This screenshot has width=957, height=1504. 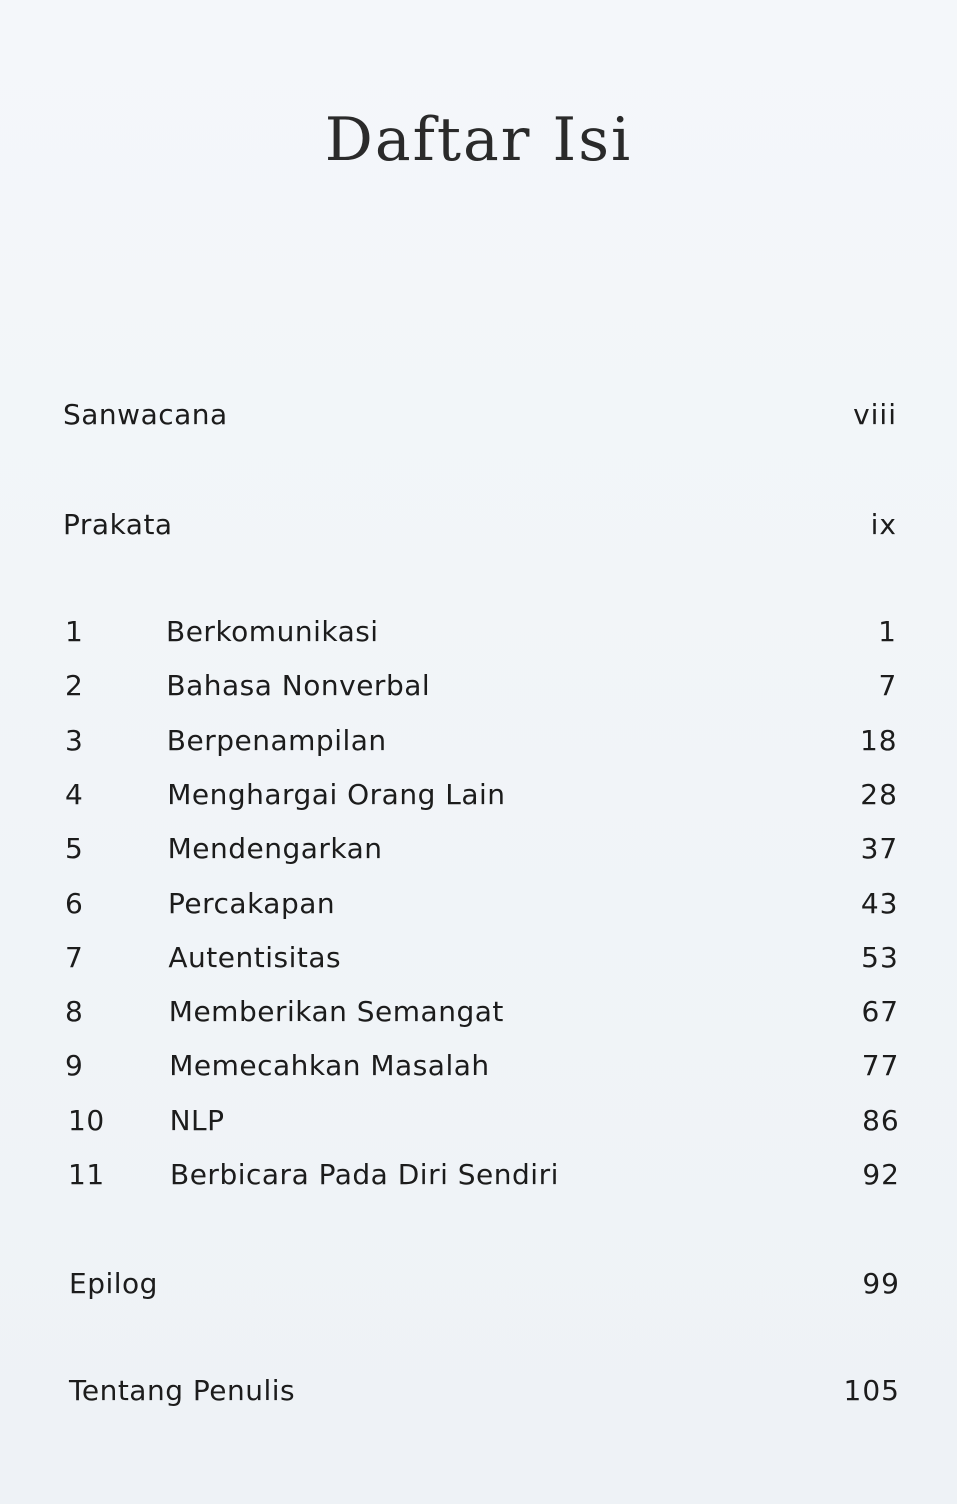 I want to click on chapter-number: 2, so click(x=74, y=686).